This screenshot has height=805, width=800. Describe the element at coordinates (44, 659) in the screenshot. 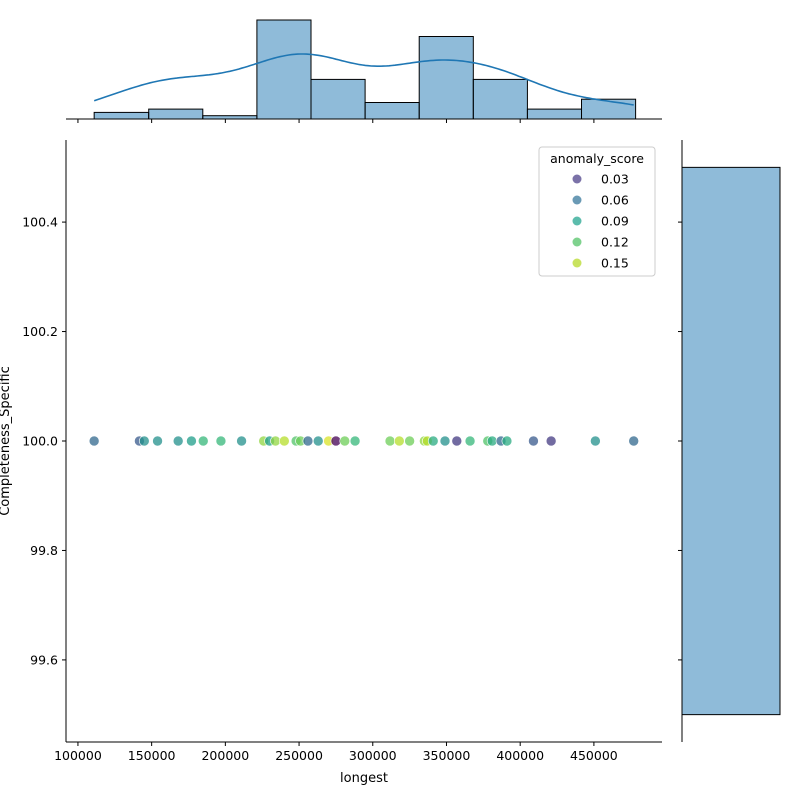

I see `y-tick-label: 99.6` at that location.